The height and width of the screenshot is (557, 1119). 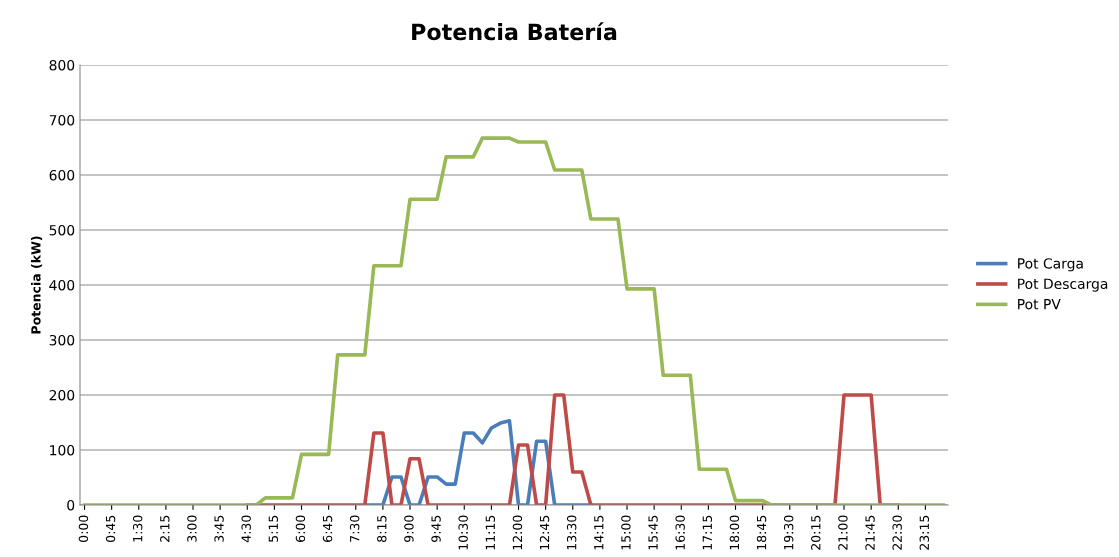 What do you see at coordinates (1050, 265) in the screenshot?
I see `legend-label: Pot Carga` at bounding box center [1050, 265].